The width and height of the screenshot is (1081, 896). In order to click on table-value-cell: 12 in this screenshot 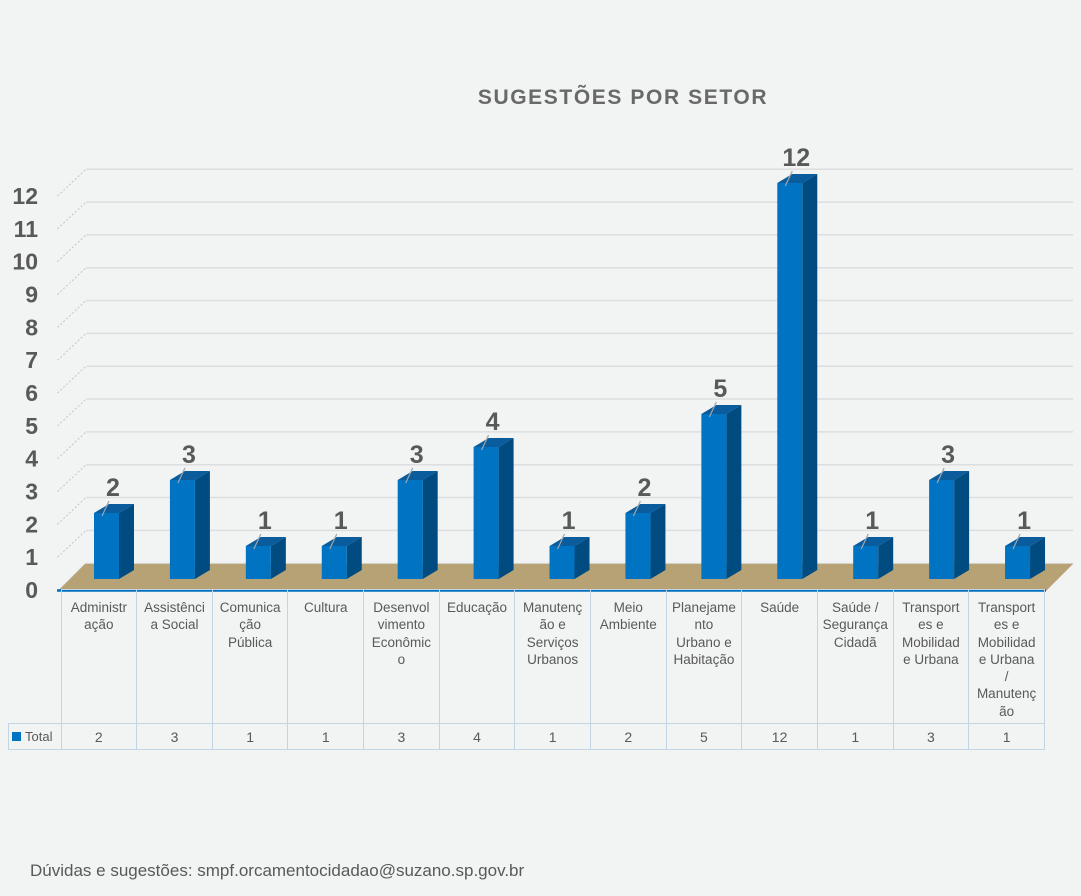, I will do `click(779, 736)`.